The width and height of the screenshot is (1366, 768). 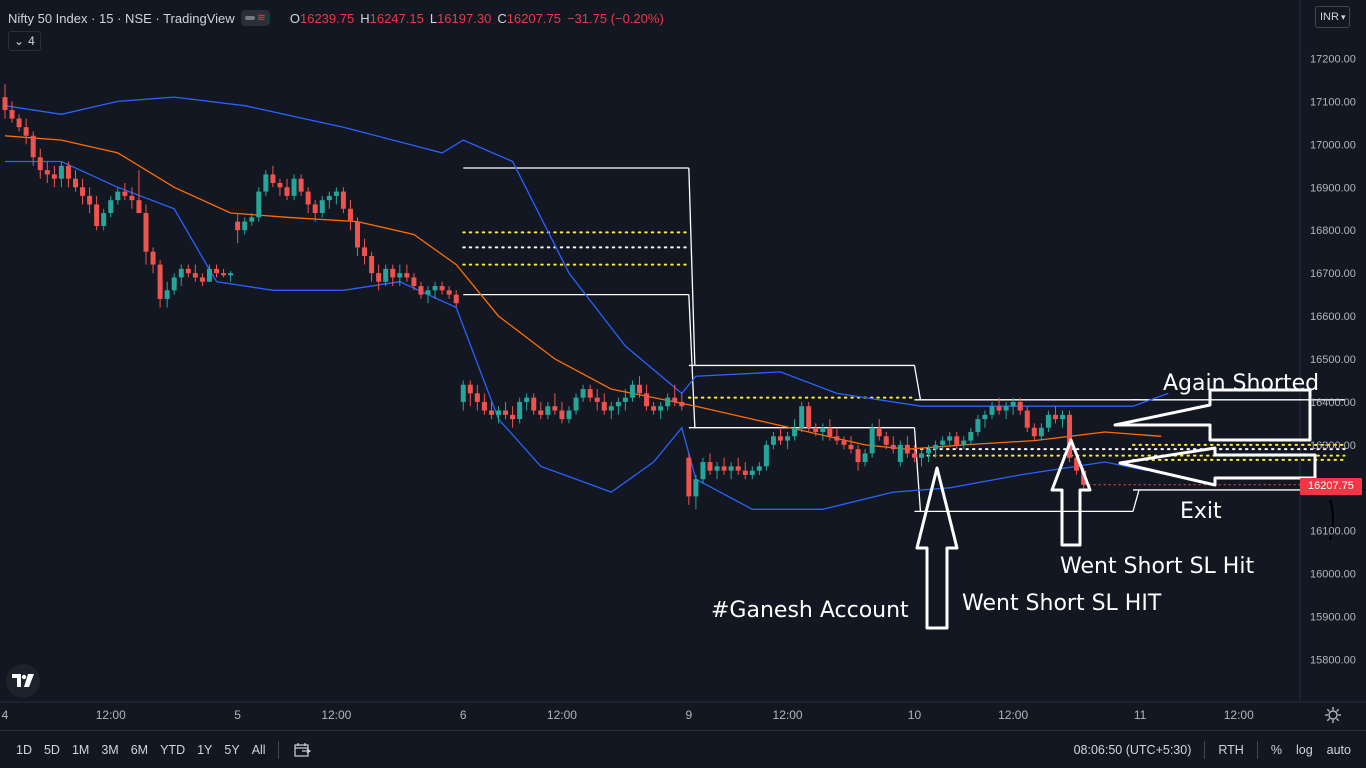 What do you see at coordinates (463, 715) in the screenshot?
I see `time-tick-label: 6` at bounding box center [463, 715].